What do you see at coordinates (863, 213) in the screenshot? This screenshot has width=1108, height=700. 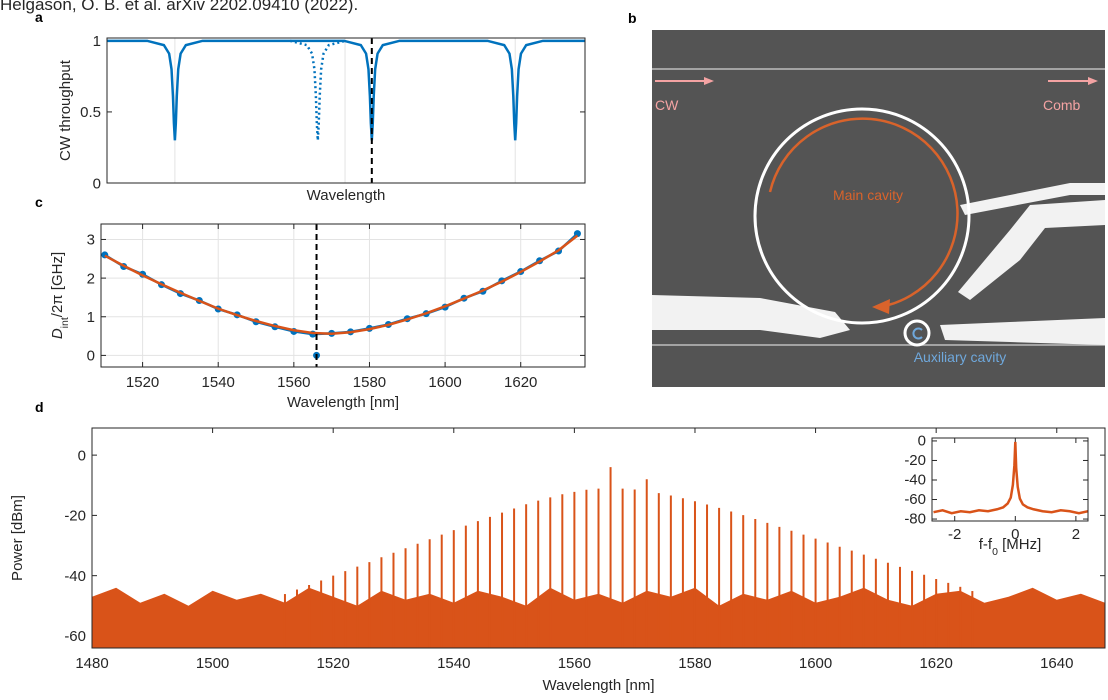 I see `circulation-arrow` at bounding box center [863, 213].